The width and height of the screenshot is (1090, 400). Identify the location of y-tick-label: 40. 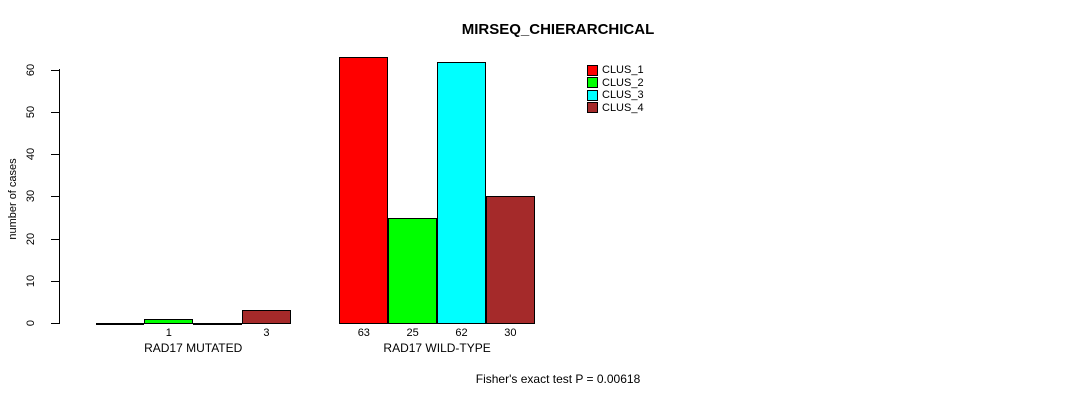
(31, 154).